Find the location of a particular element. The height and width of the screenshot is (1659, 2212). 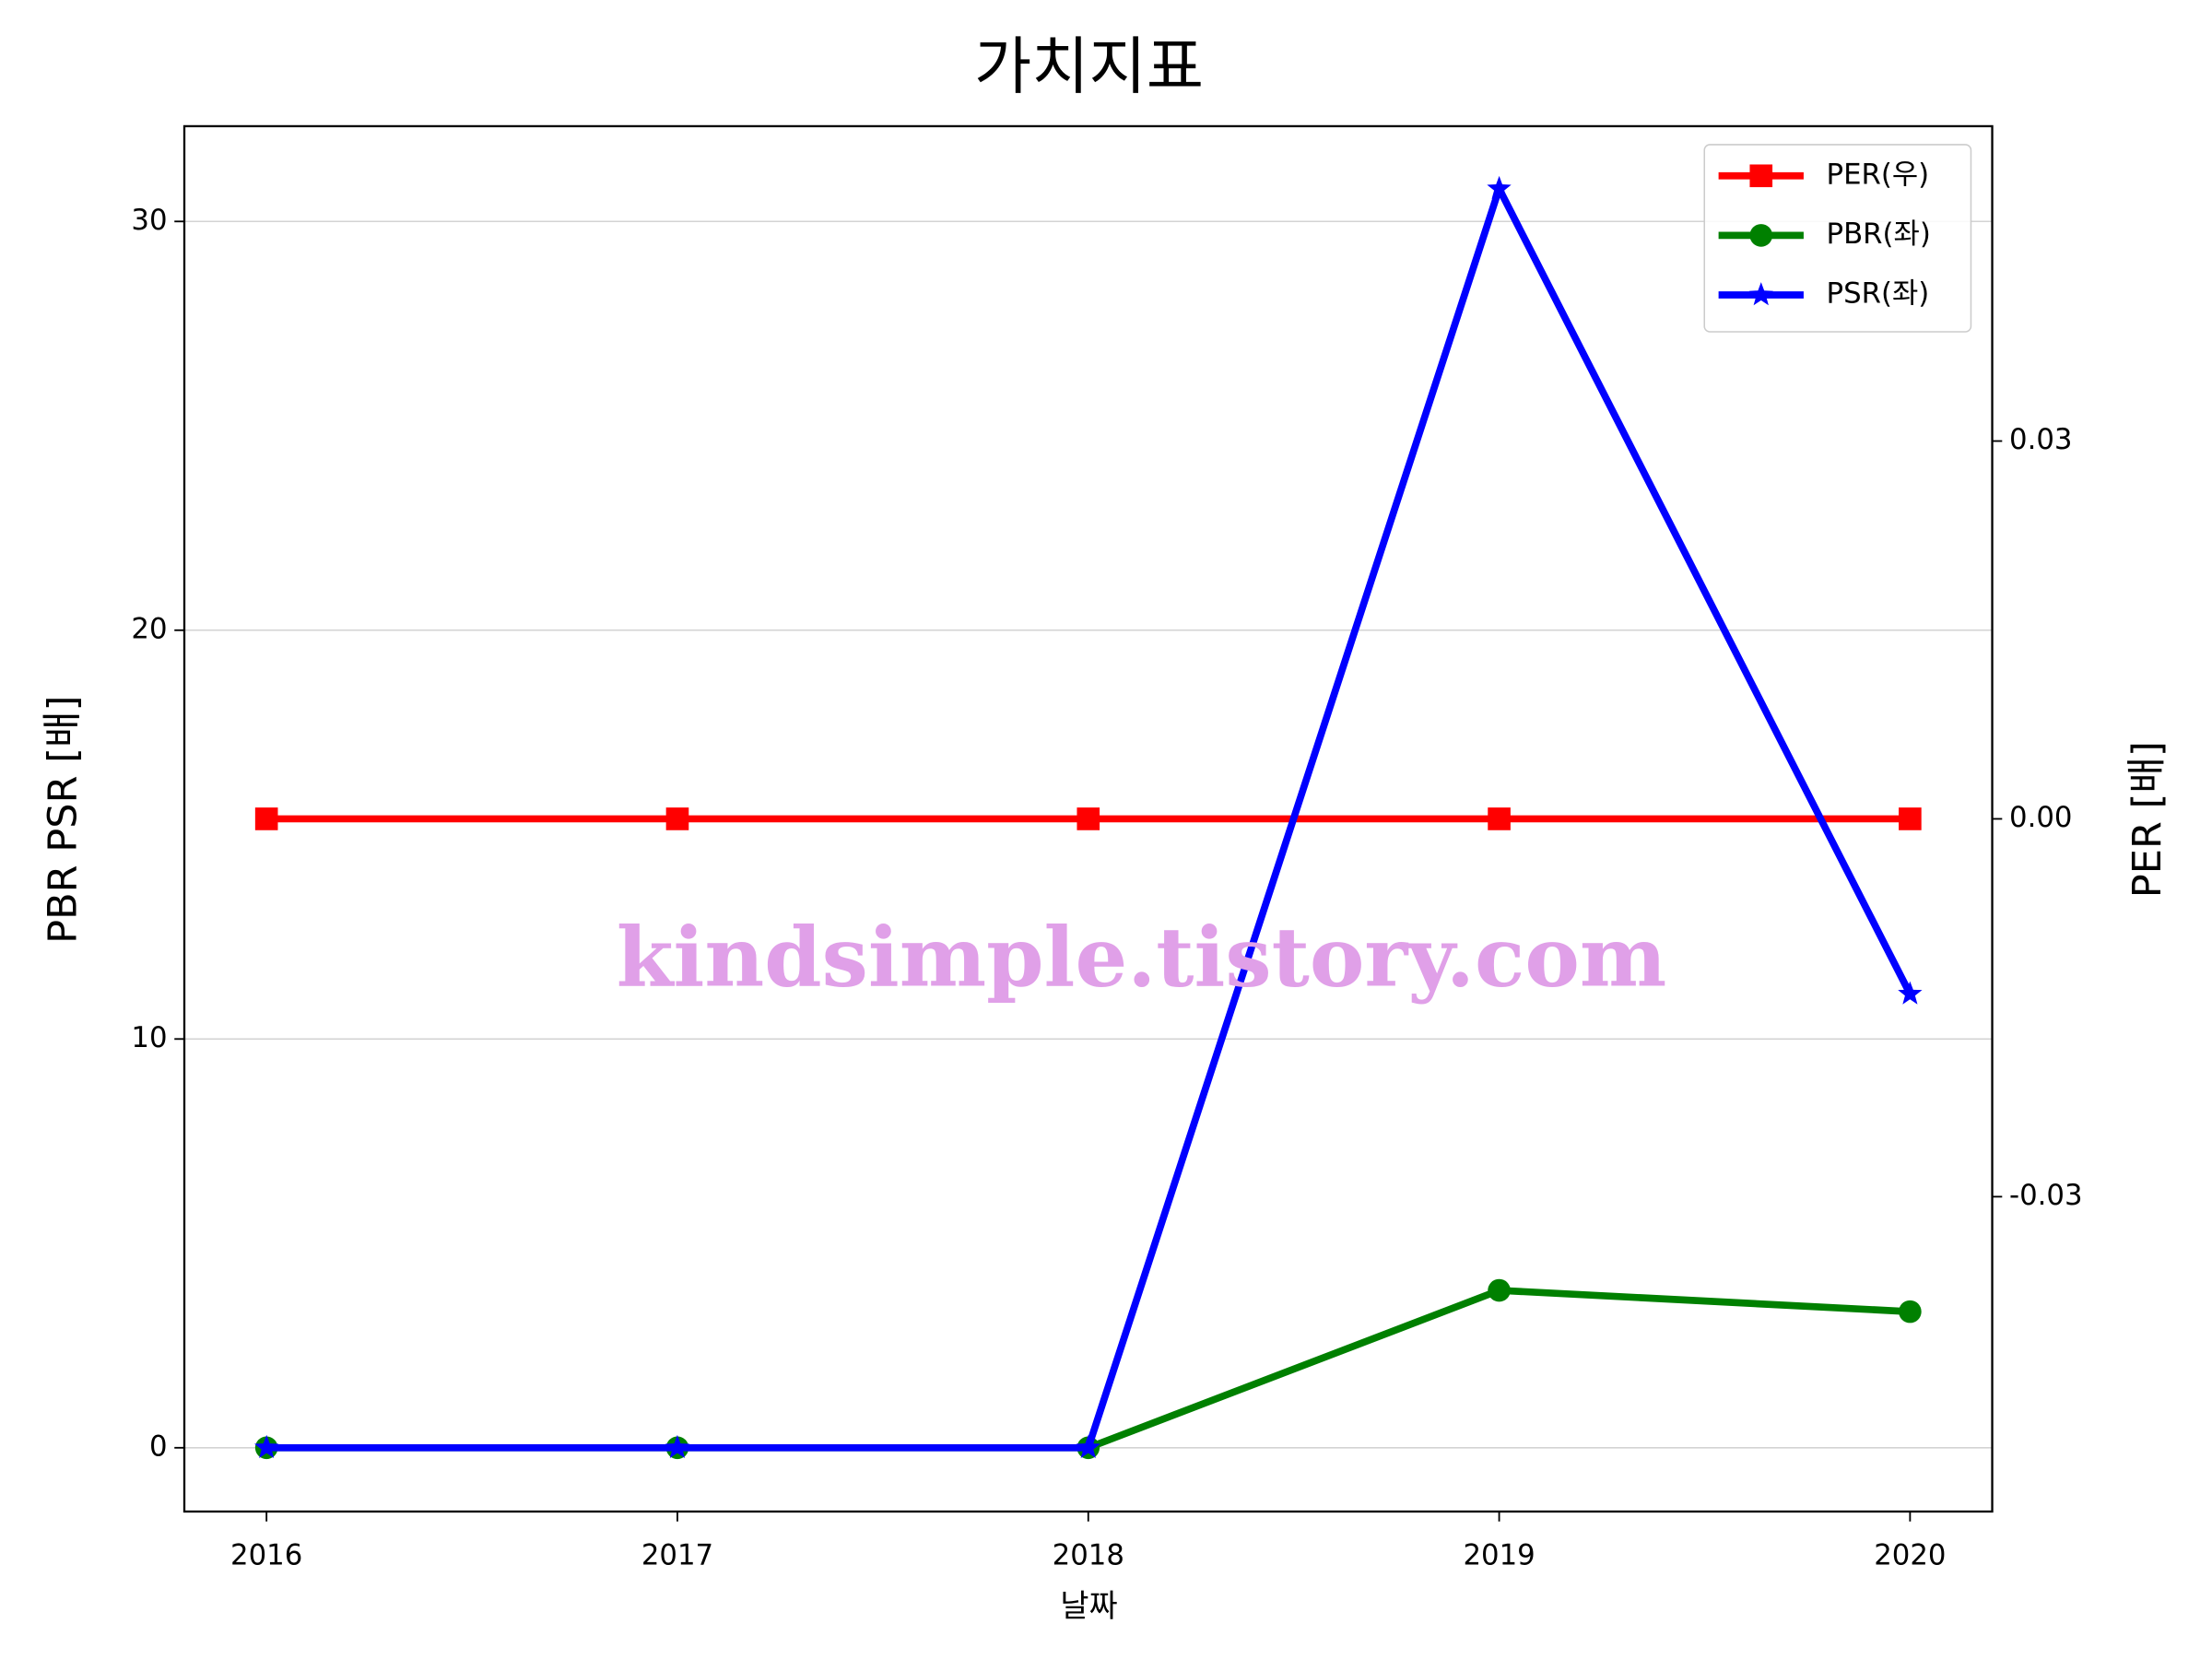

y2-axis-label: PER [배] is located at coordinates (2147, 819).